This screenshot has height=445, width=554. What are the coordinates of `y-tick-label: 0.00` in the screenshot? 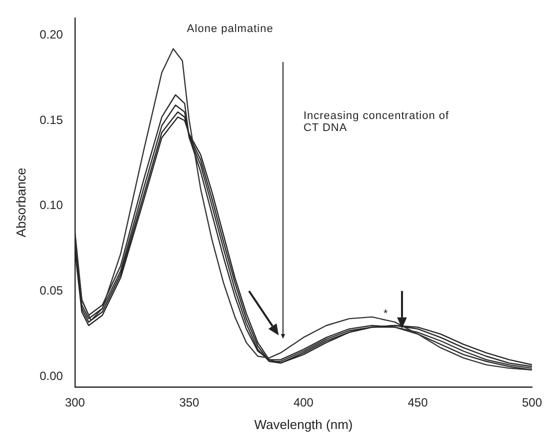 It's located at (52, 376).